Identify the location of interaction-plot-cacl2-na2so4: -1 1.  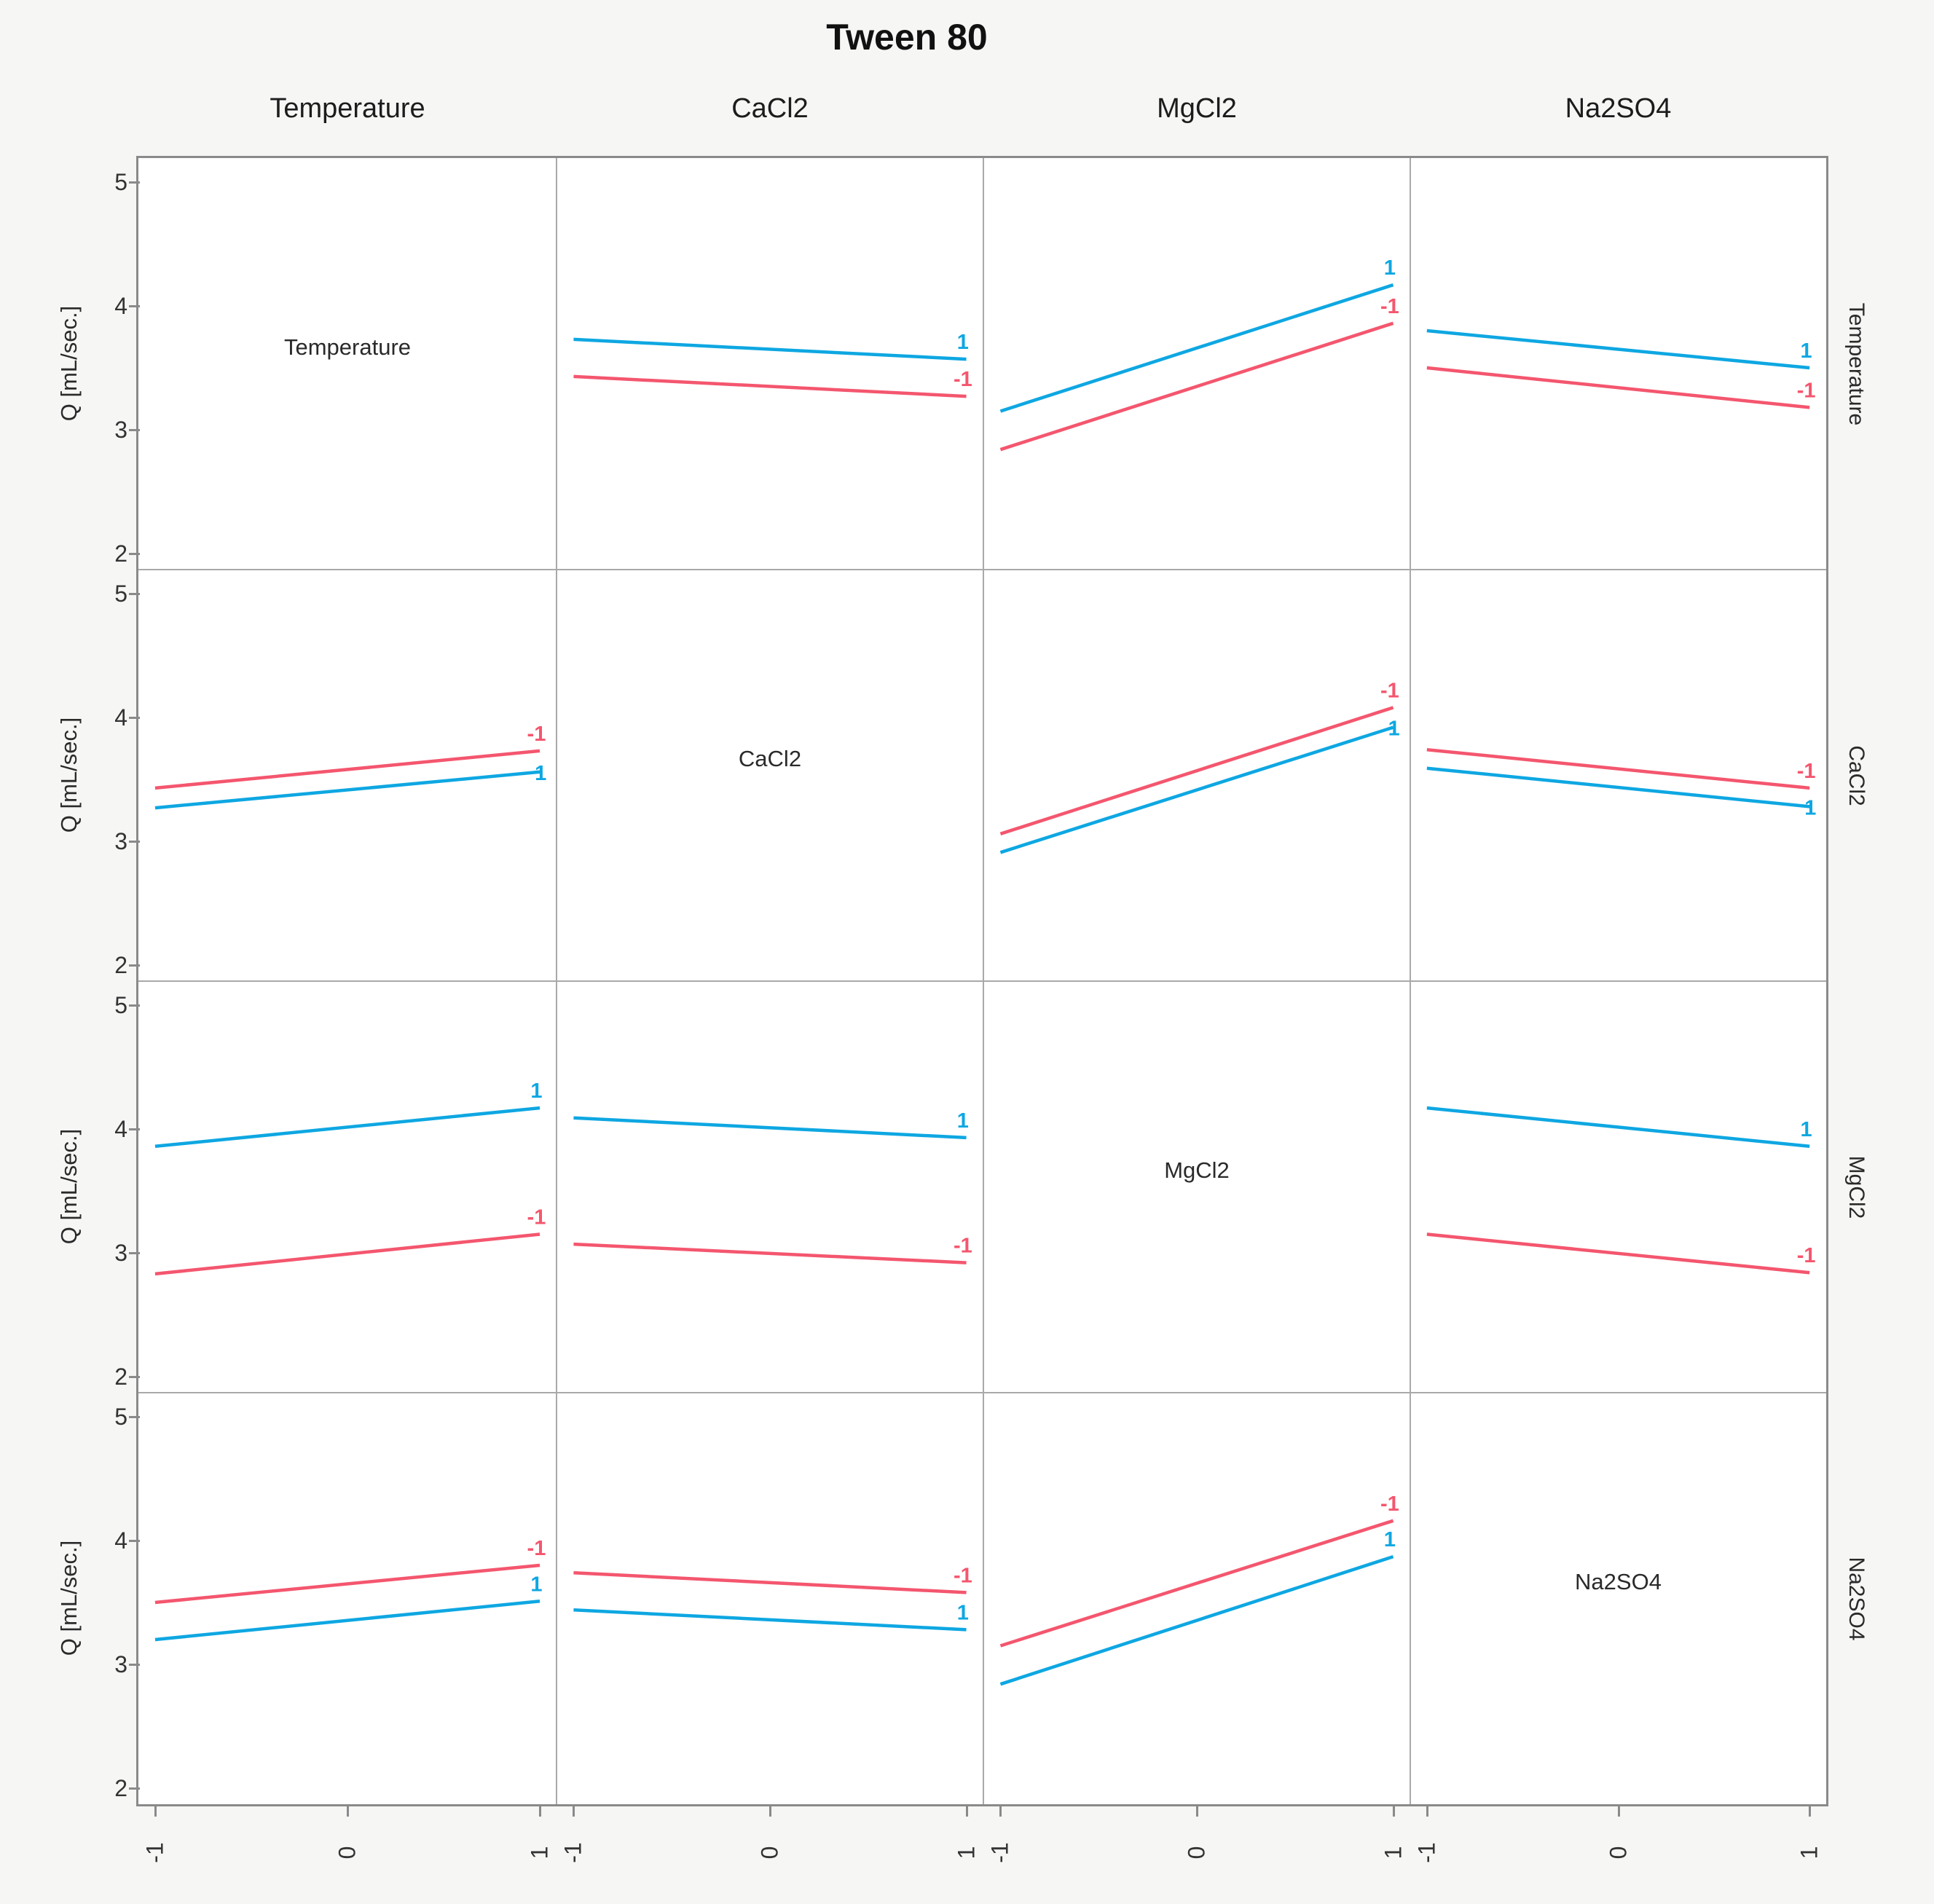
(1621, 783).